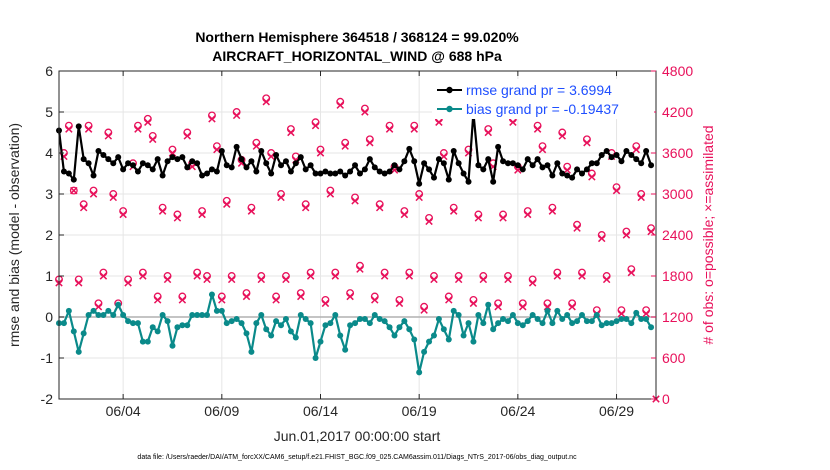 The width and height of the screenshot is (830, 470). What do you see at coordinates (449, 90) in the screenshot?
I see `legend-rmse-marker` at bounding box center [449, 90].